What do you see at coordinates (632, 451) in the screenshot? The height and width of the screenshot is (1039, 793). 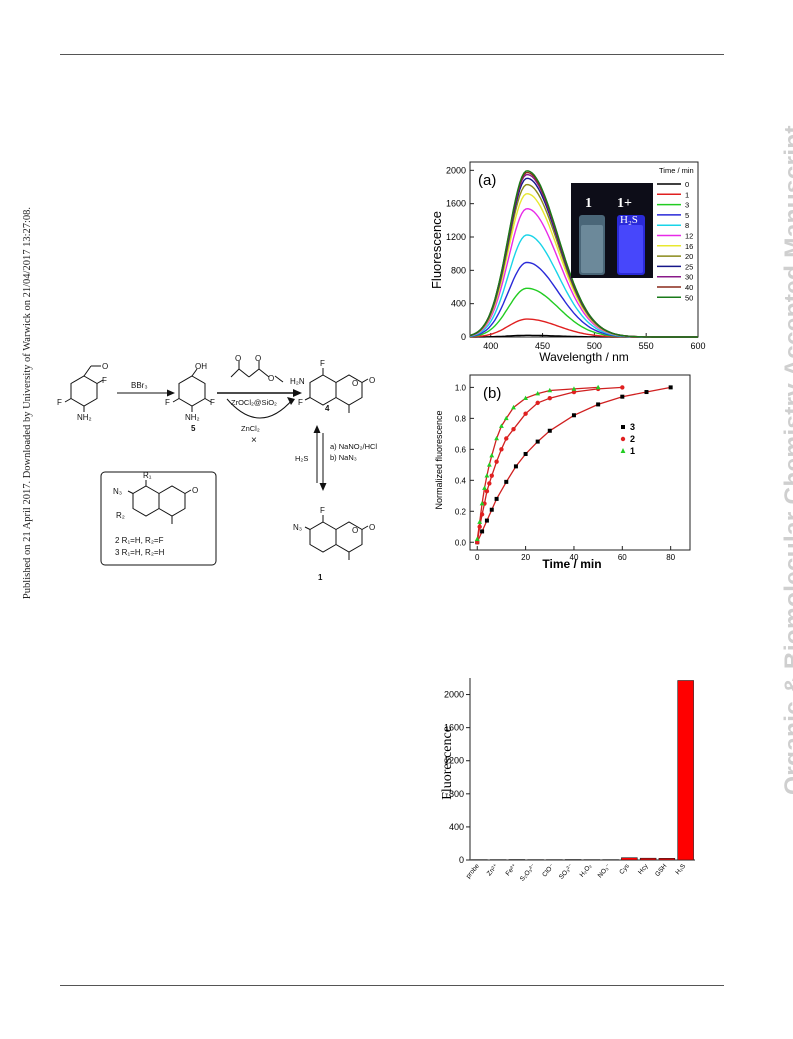 I see `legend-label: 1` at bounding box center [632, 451].